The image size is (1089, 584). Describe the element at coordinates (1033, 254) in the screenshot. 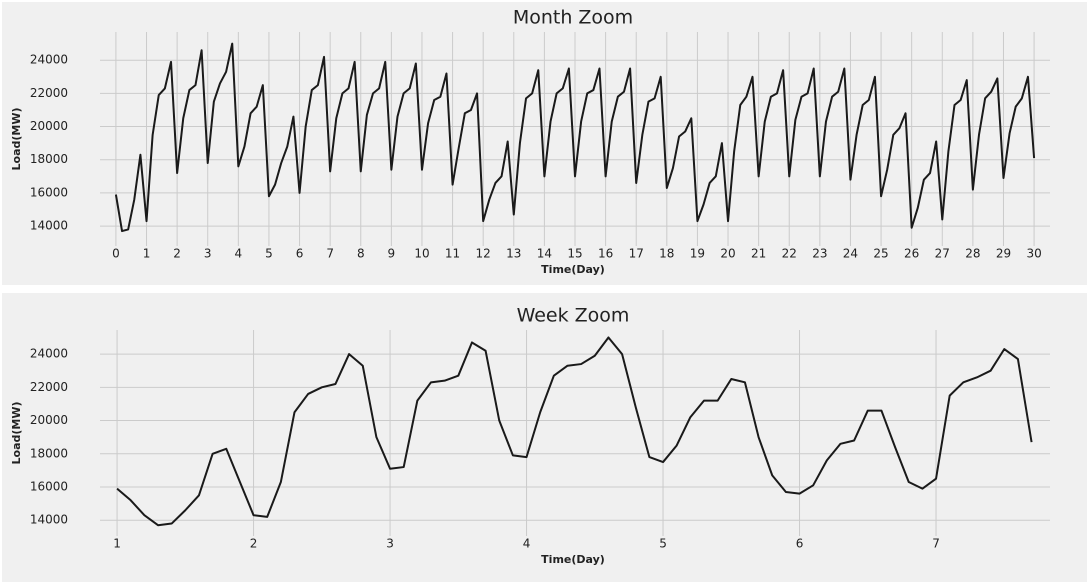

I see `x-tick-label: 30` at that location.